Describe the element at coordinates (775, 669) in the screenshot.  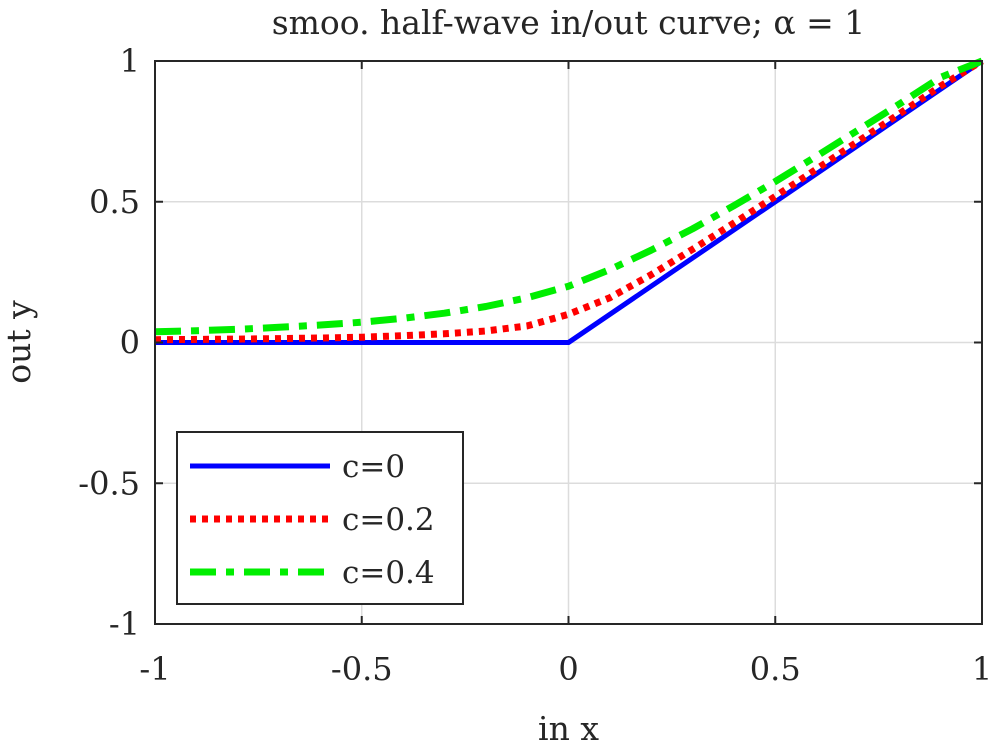
I see `x-tick-label: 0.5` at that location.